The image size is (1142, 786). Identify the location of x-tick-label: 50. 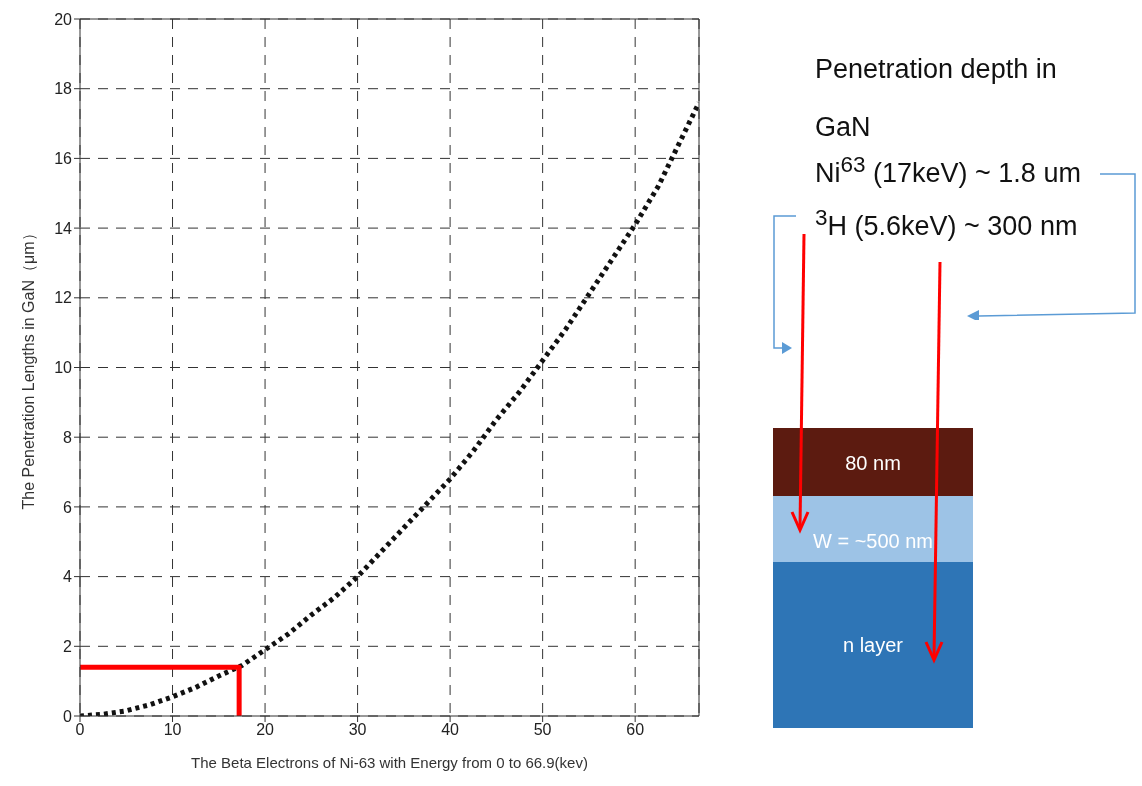
(542, 730).